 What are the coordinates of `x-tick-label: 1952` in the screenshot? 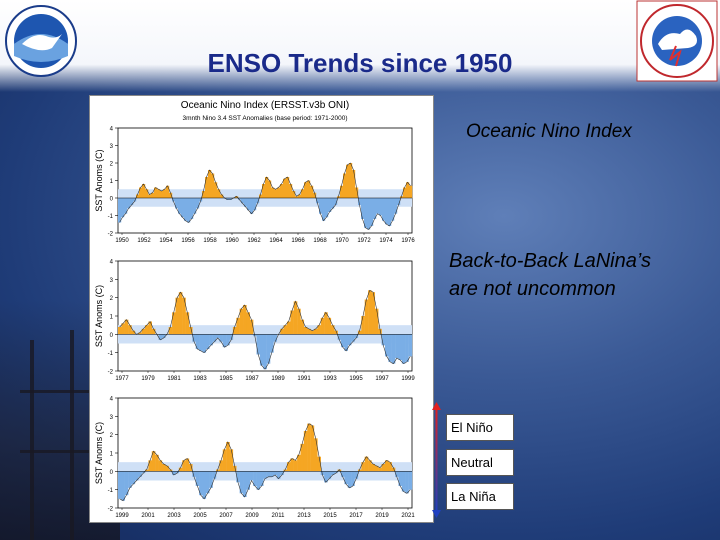 It's located at (144, 241).